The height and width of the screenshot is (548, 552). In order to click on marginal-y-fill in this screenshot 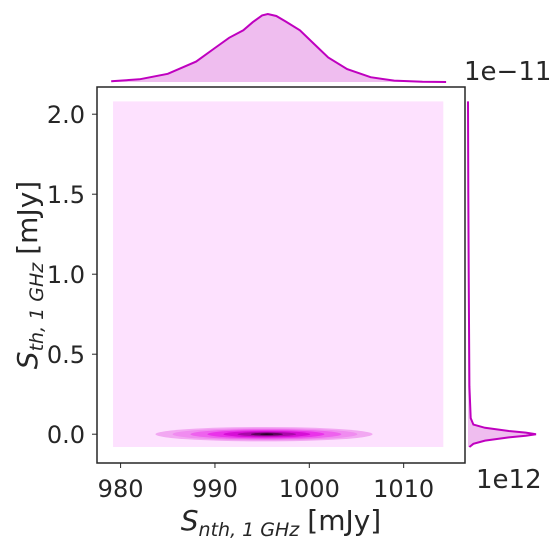, I will do `click(502, 274)`.